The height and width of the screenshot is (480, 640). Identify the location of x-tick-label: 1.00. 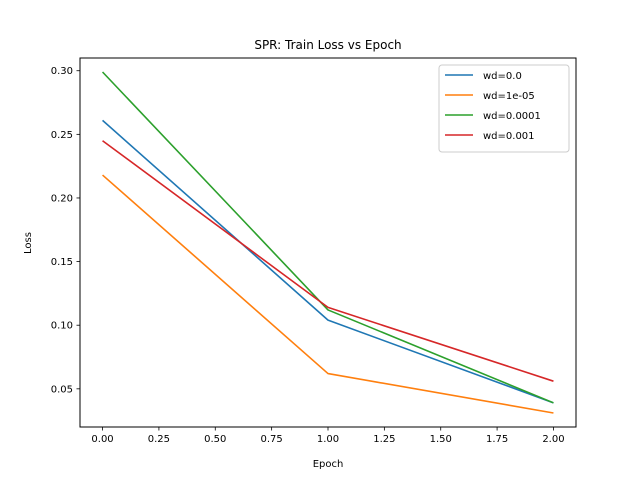
(328, 439).